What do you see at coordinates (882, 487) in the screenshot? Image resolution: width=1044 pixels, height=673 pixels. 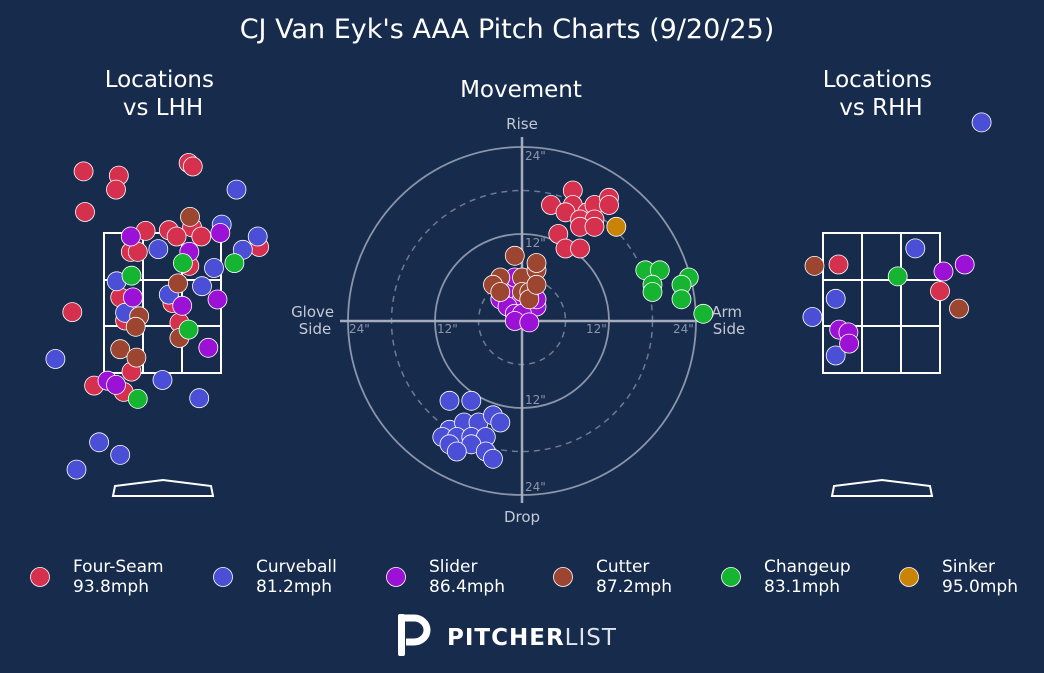 I see `rhh-home-plate` at bounding box center [882, 487].